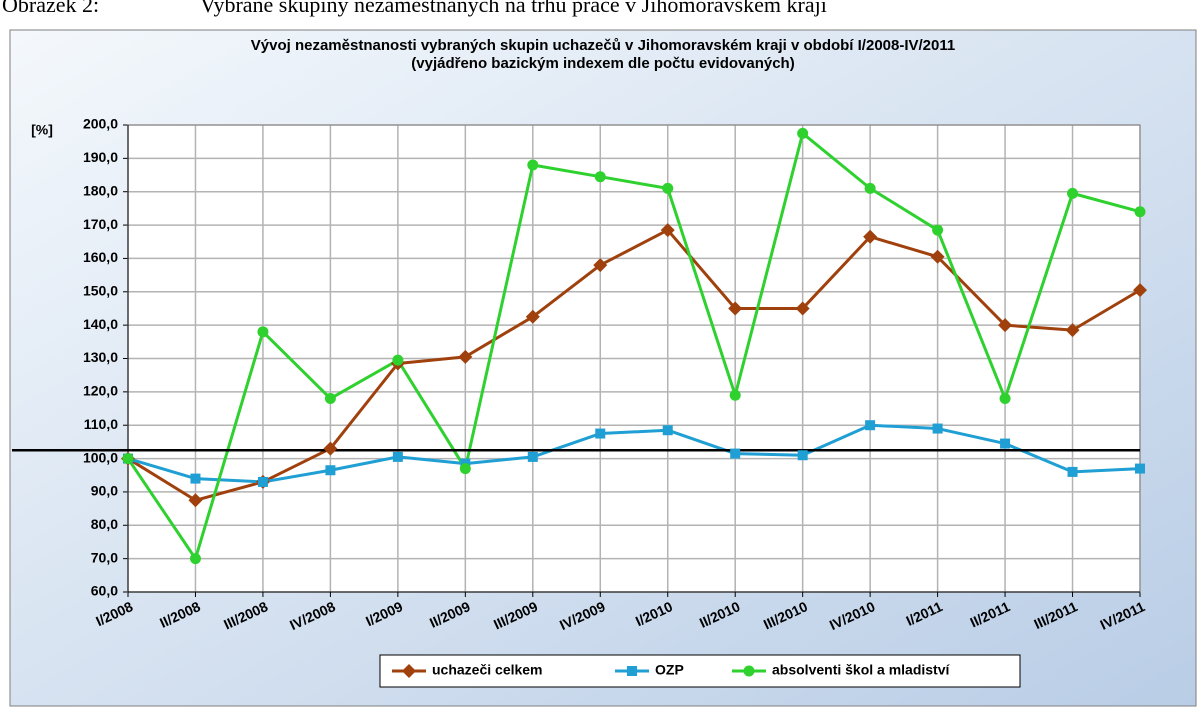  I want to click on y-tick-label: 70,0, so click(104, 557).